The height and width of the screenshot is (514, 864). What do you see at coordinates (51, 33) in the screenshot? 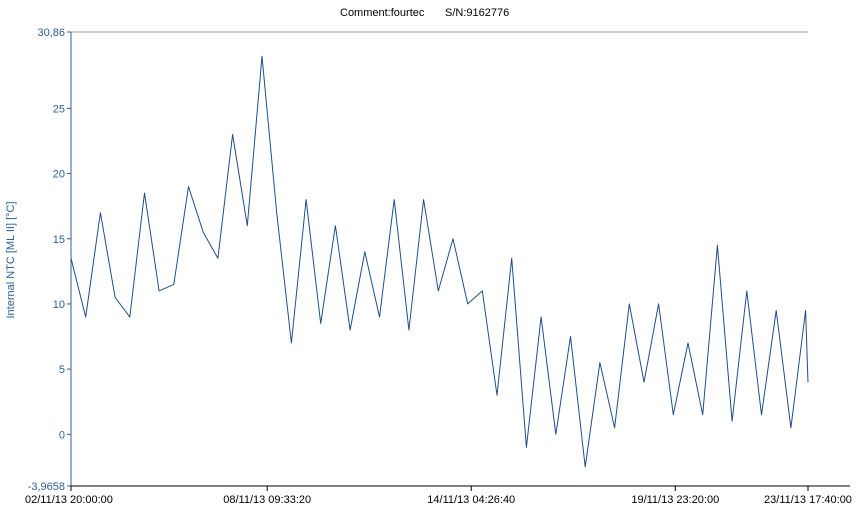
I see `y-tick-label: 30,86` at bounding box center [51, 33].